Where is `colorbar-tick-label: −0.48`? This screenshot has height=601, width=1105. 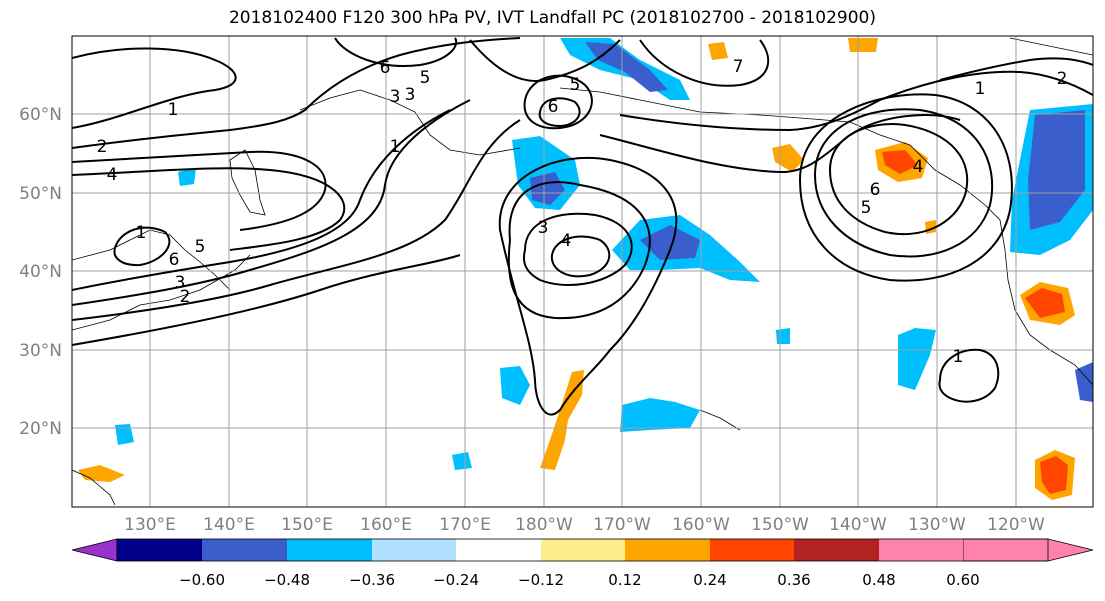 colorbar-tick-label: −0.48 is located at coordinates (287, 580).